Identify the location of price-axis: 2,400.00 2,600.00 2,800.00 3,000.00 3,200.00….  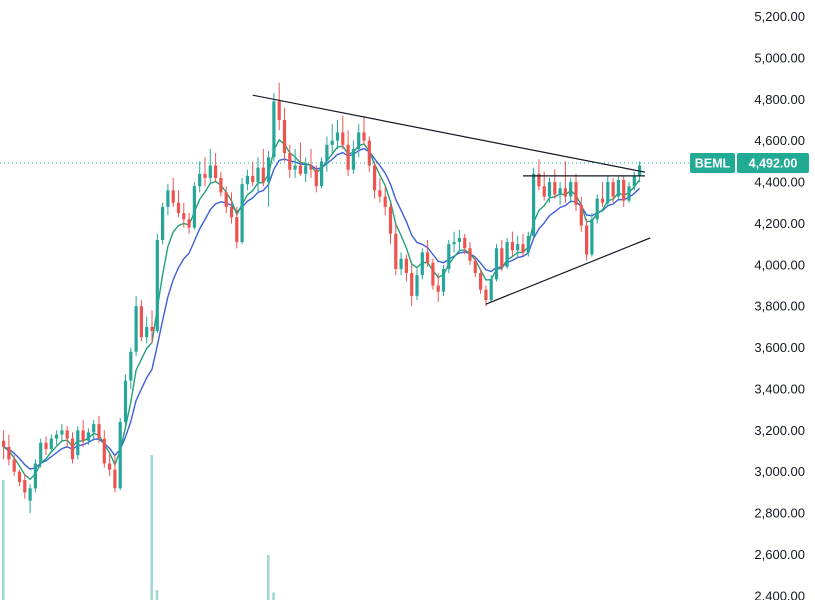
(779, 304).